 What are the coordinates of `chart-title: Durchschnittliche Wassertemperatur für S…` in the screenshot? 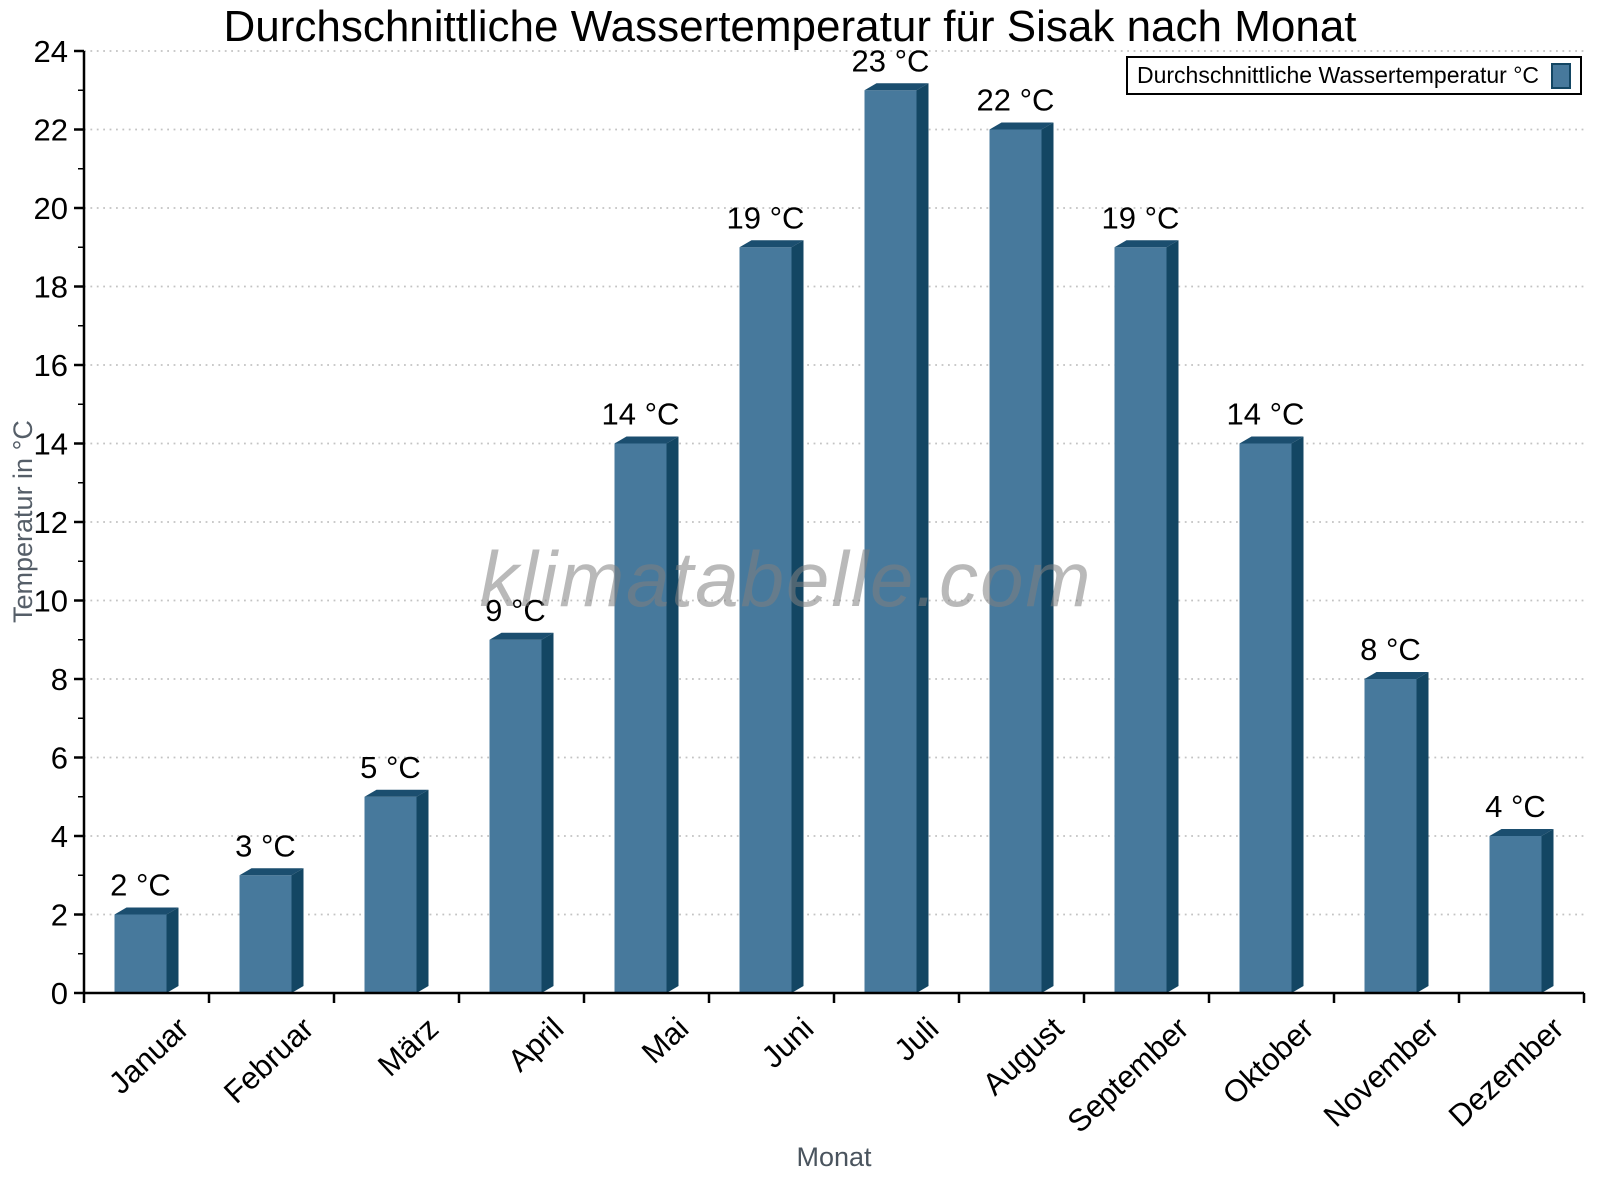 It's located at (790, 26).